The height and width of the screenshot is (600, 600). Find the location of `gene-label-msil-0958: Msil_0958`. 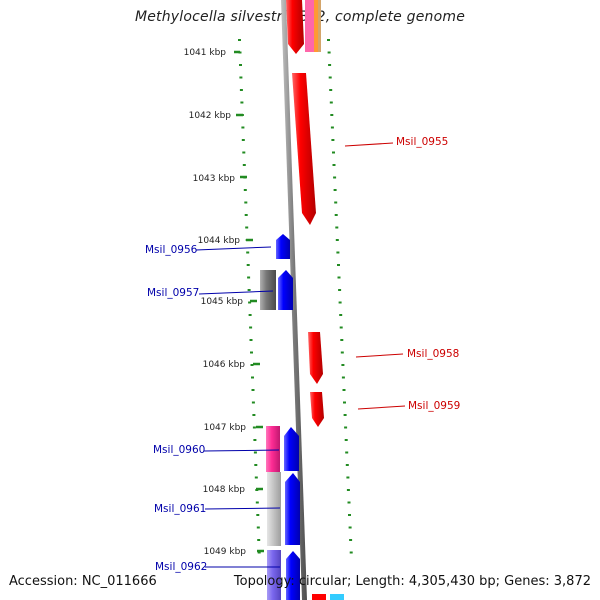

gene-label-msil-0958: Msil_0958 is located at coordinates (433, 354).